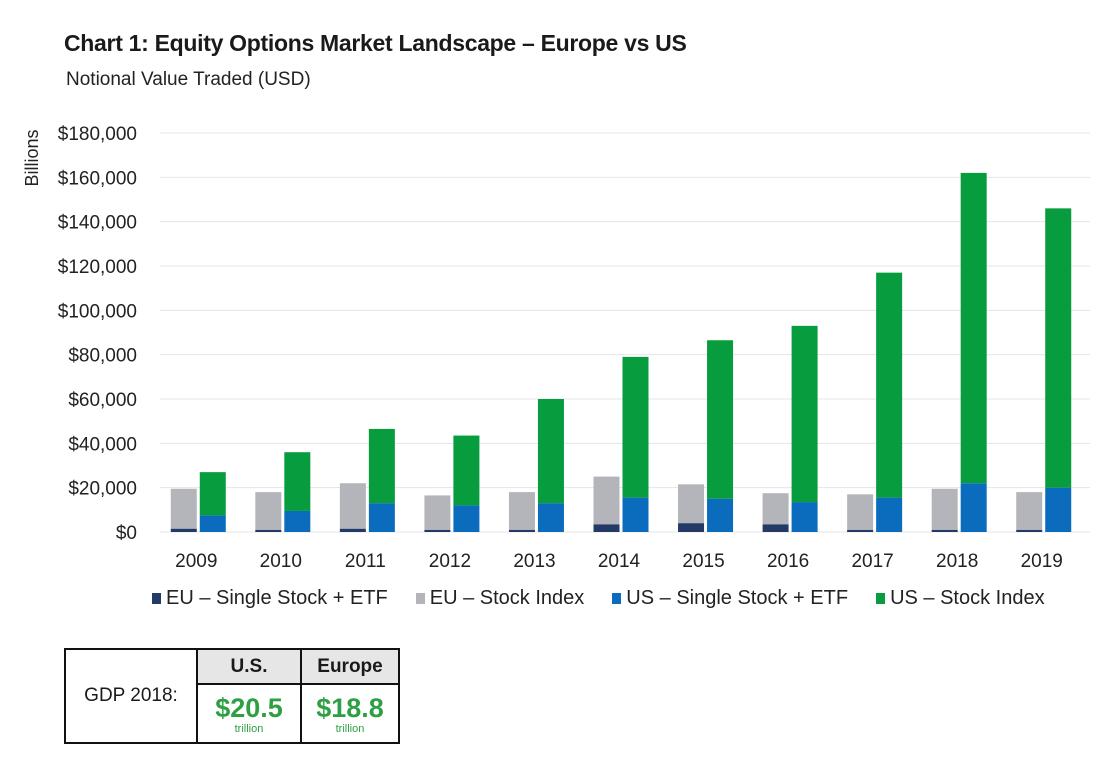 Image resolution: width=1112 pixels, height=770 pixels. I want to click on y-tick-label: $100,000, so click(97, 311).